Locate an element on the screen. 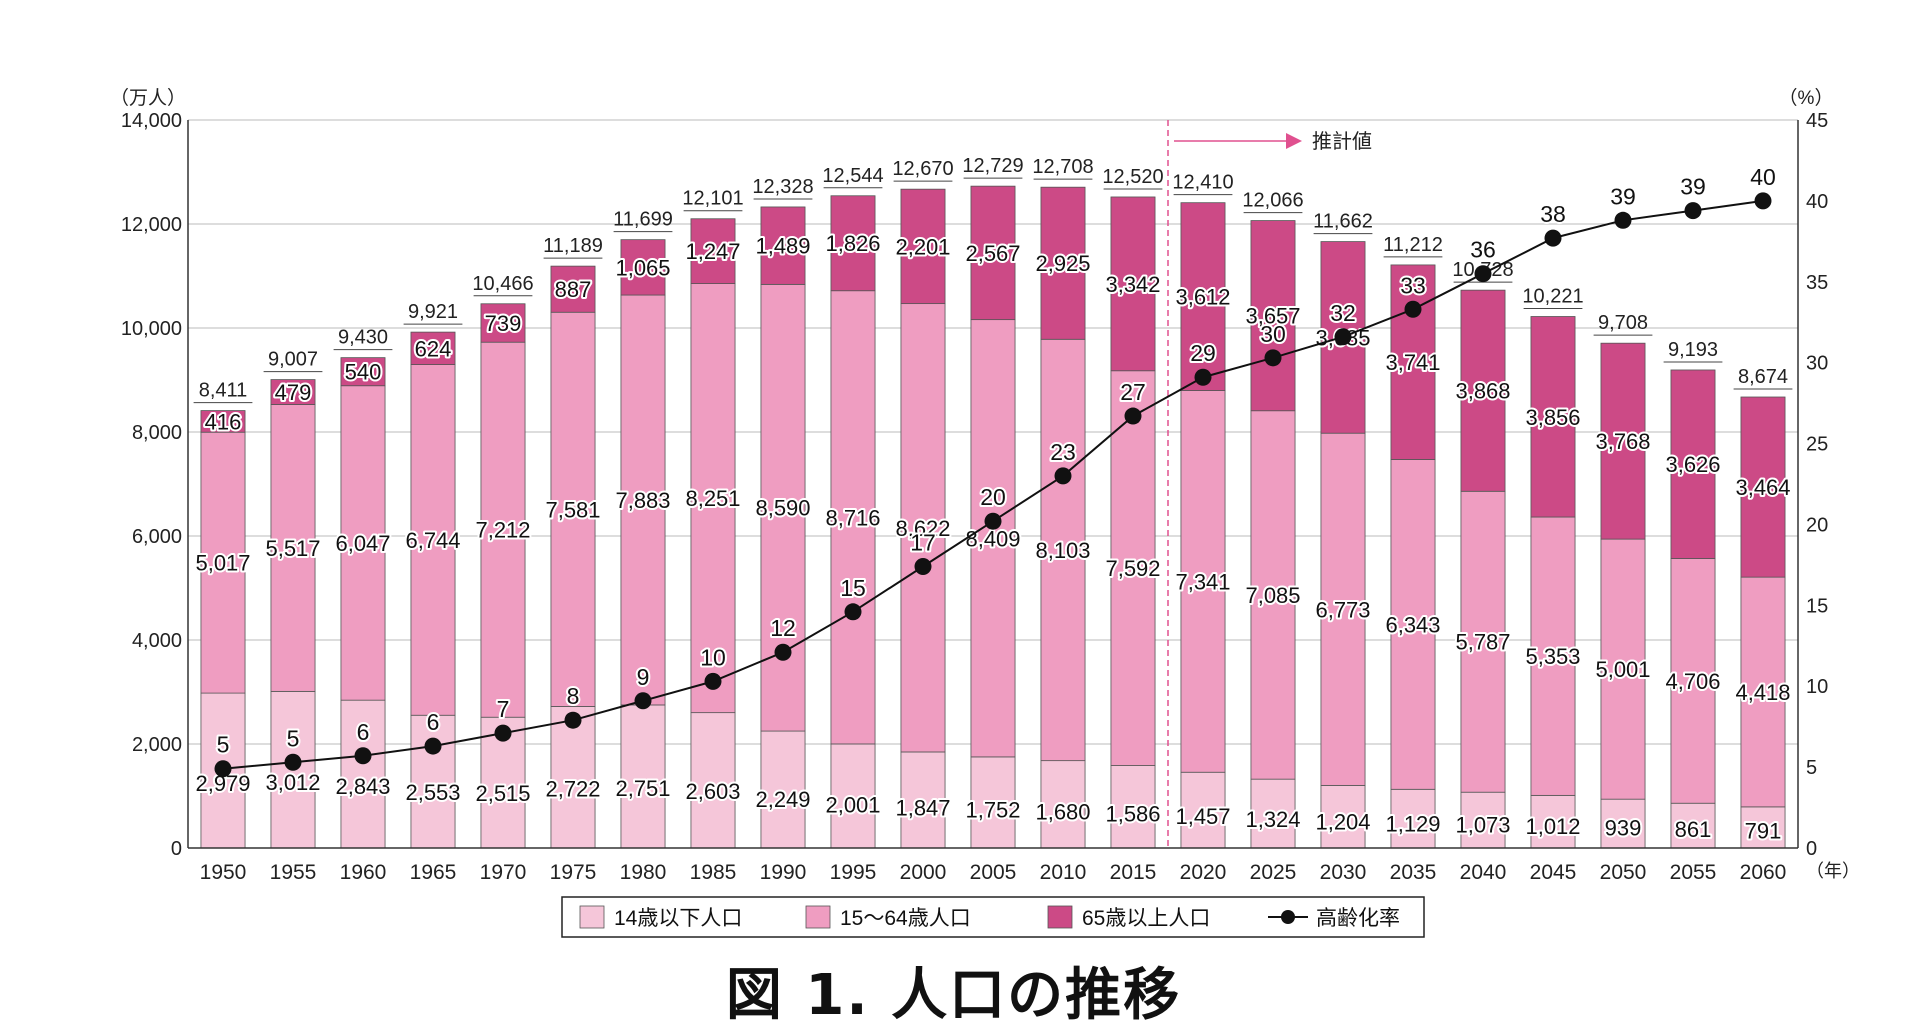 This screenshot has width=1907, height=1031. right-tick-label: 30 is located at coordinates (1817, 364).